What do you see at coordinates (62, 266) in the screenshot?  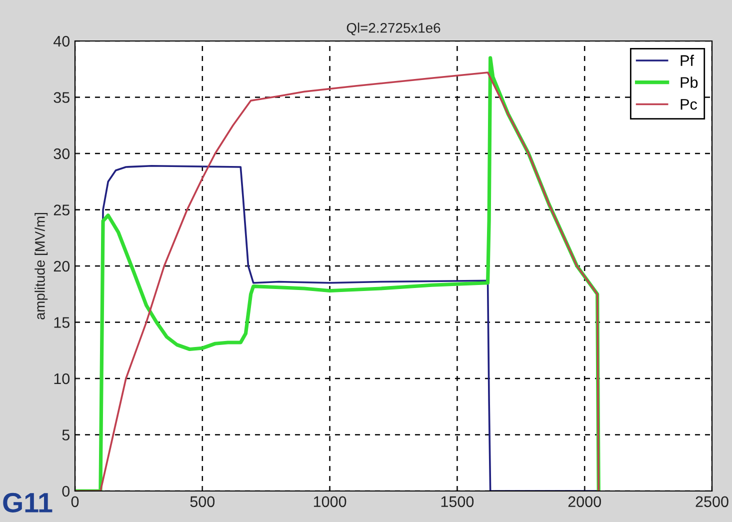 I see `y-tick-label: 20` at bounding box center [62, 266].